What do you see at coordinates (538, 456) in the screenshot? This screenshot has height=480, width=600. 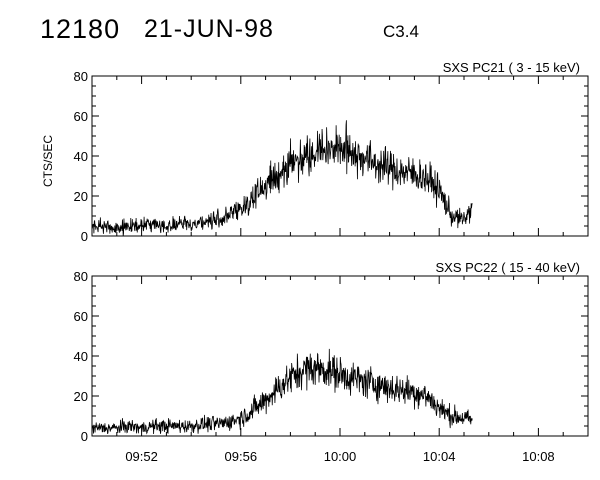 I see `x-tick-label: 10:08` at bounding box center [538, 456].